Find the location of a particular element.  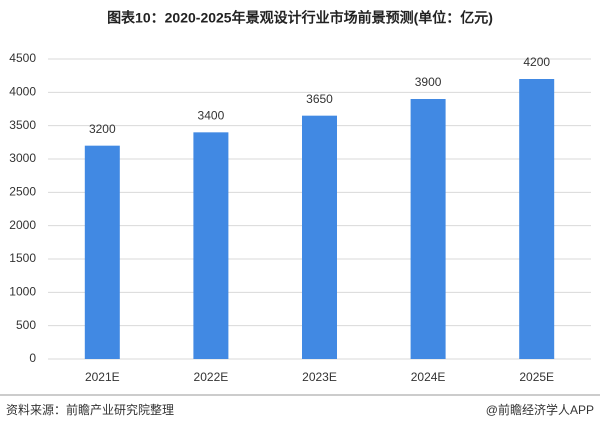

x-tick-label: 2025E is located at coordinates (536, 377).